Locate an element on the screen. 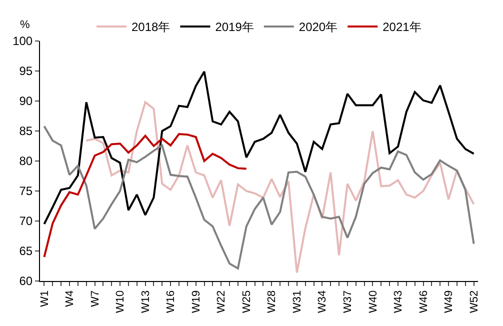 The height and width of the screenshot is (326, 503). x-tick-label: W1 is located at coordinates (44, 298).